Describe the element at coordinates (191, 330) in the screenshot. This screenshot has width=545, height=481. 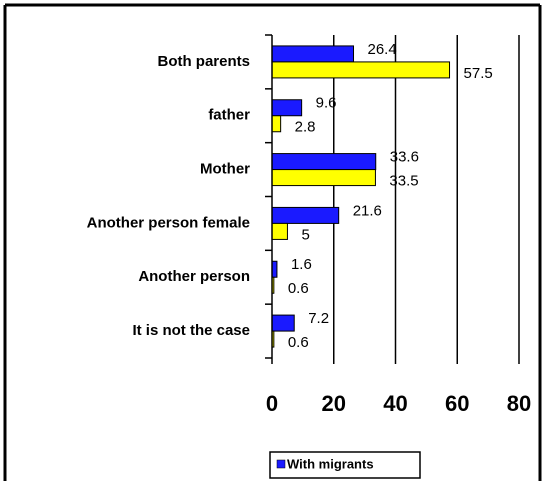
I see `category-label: It is not the case` at that location.